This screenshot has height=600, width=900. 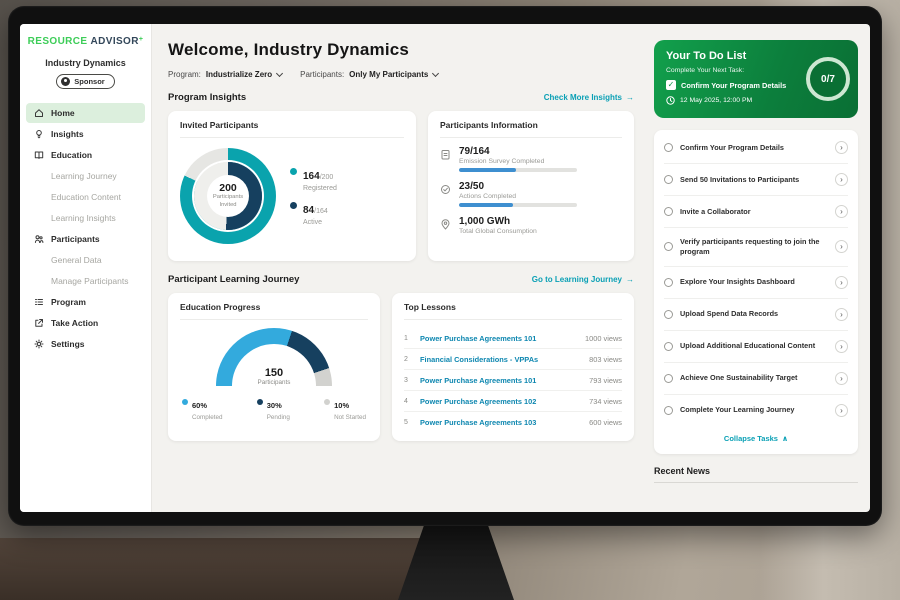 I want to click on actions-progress-bar, so click(x=518, y=205).